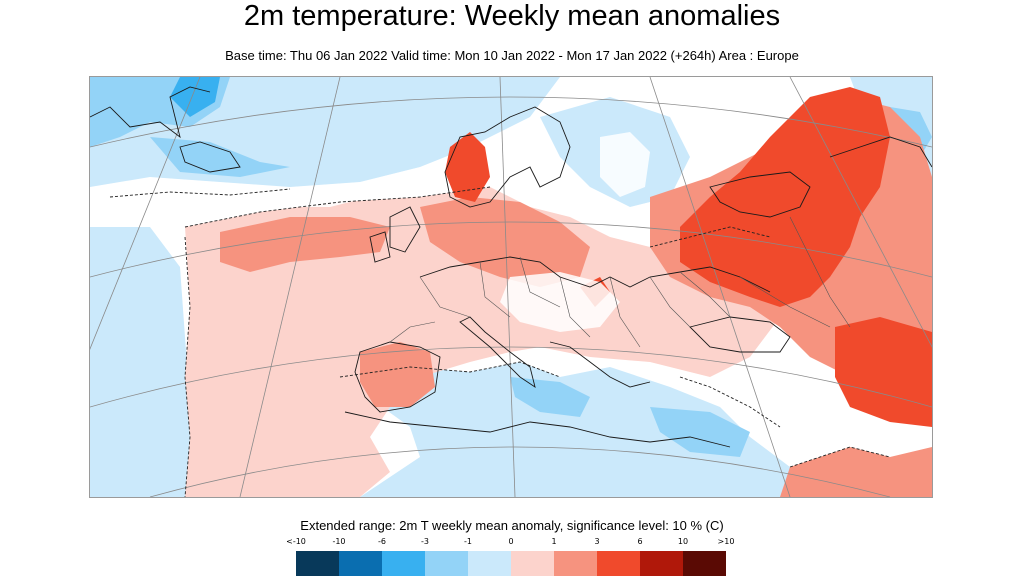  Describe the element at coordinates (425, 541) in the screenshot. I see `legend-label: -3` at that location.